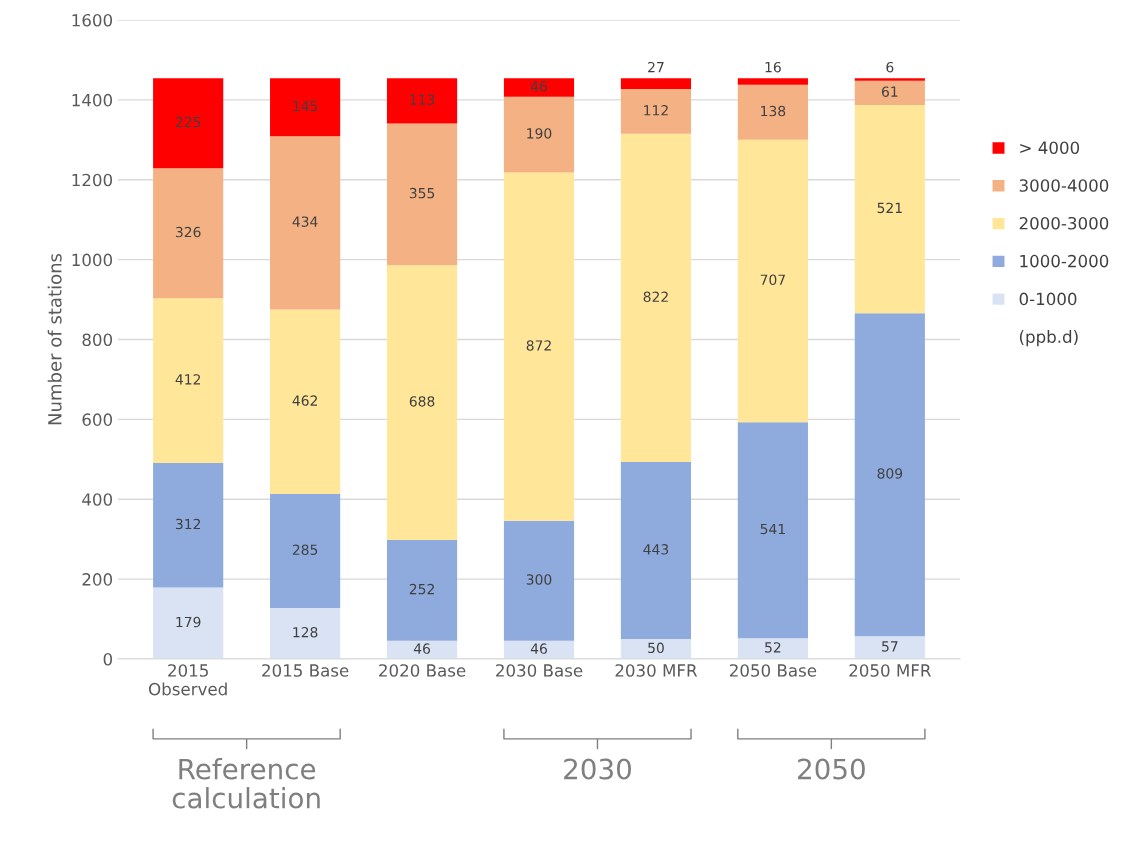 The height and width of the screenshot is (843, 1124). Describe the element at coordinates (1048, 338) in the screenshot. I see `legend-title: (ppb.d)` at that location.